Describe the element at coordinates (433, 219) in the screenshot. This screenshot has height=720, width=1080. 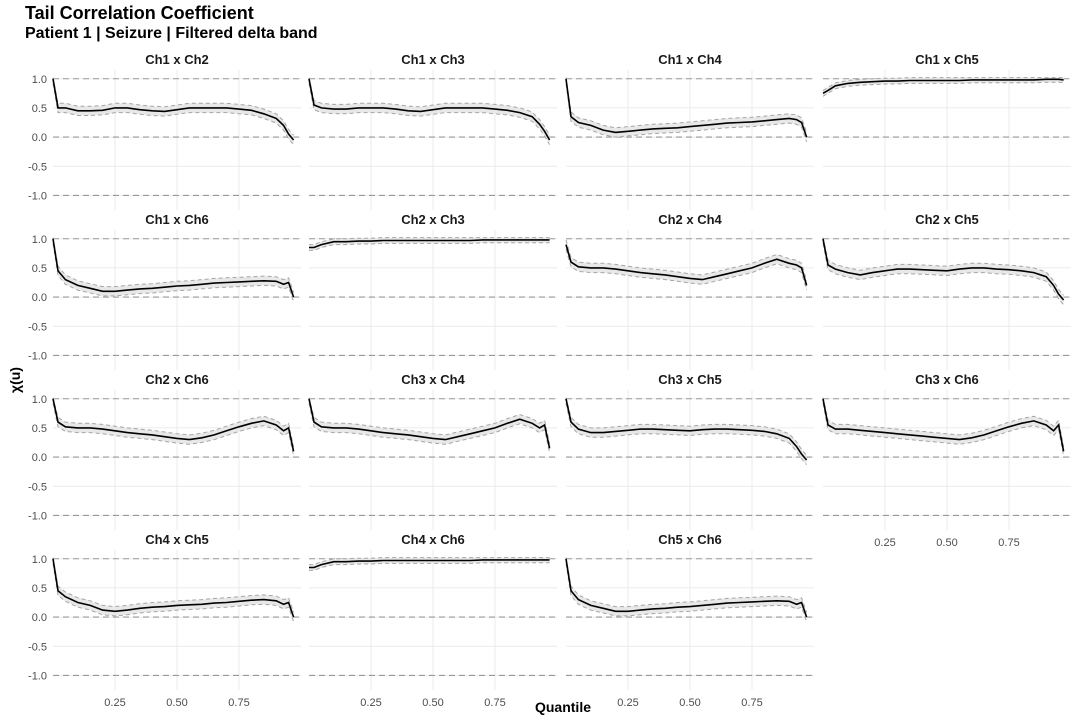
I see `facet-strip-label: Ch2 x Ch3` at that location.